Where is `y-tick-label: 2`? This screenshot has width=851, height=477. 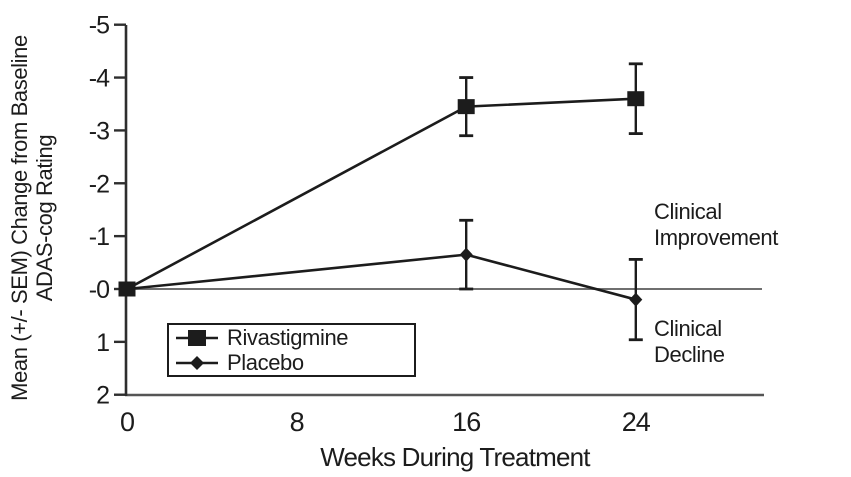
y-tick-label: 2 is located at coordinates (102, 396).